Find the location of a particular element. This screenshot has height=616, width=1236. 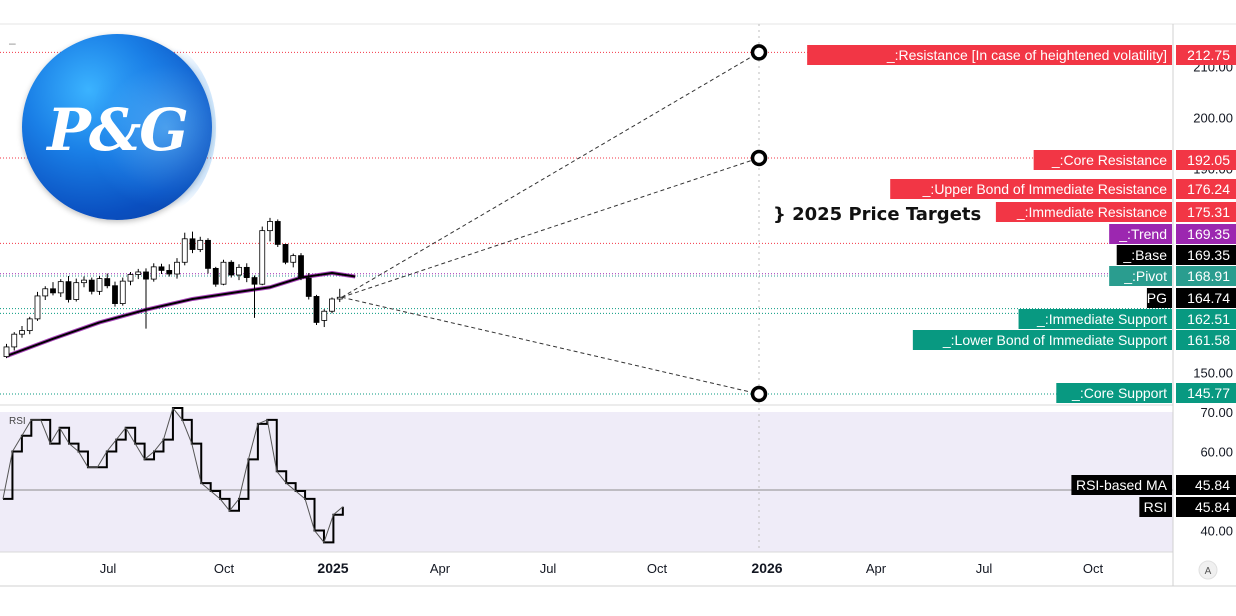

level-label: _:Trend is located at coordinates (1142, 234).